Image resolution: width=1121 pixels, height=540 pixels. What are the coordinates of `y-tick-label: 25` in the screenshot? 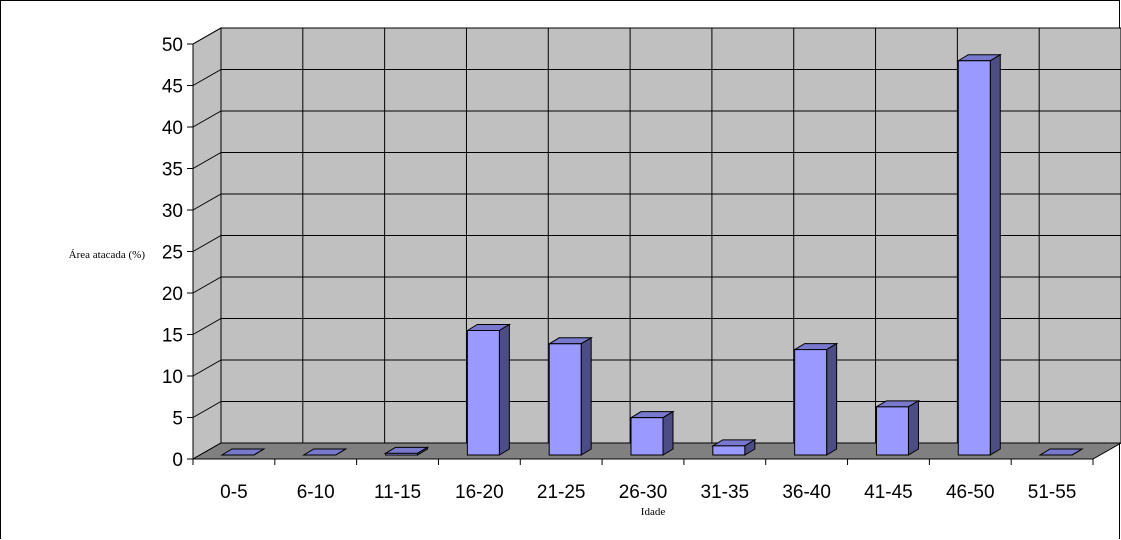 It's located at (172, 253).